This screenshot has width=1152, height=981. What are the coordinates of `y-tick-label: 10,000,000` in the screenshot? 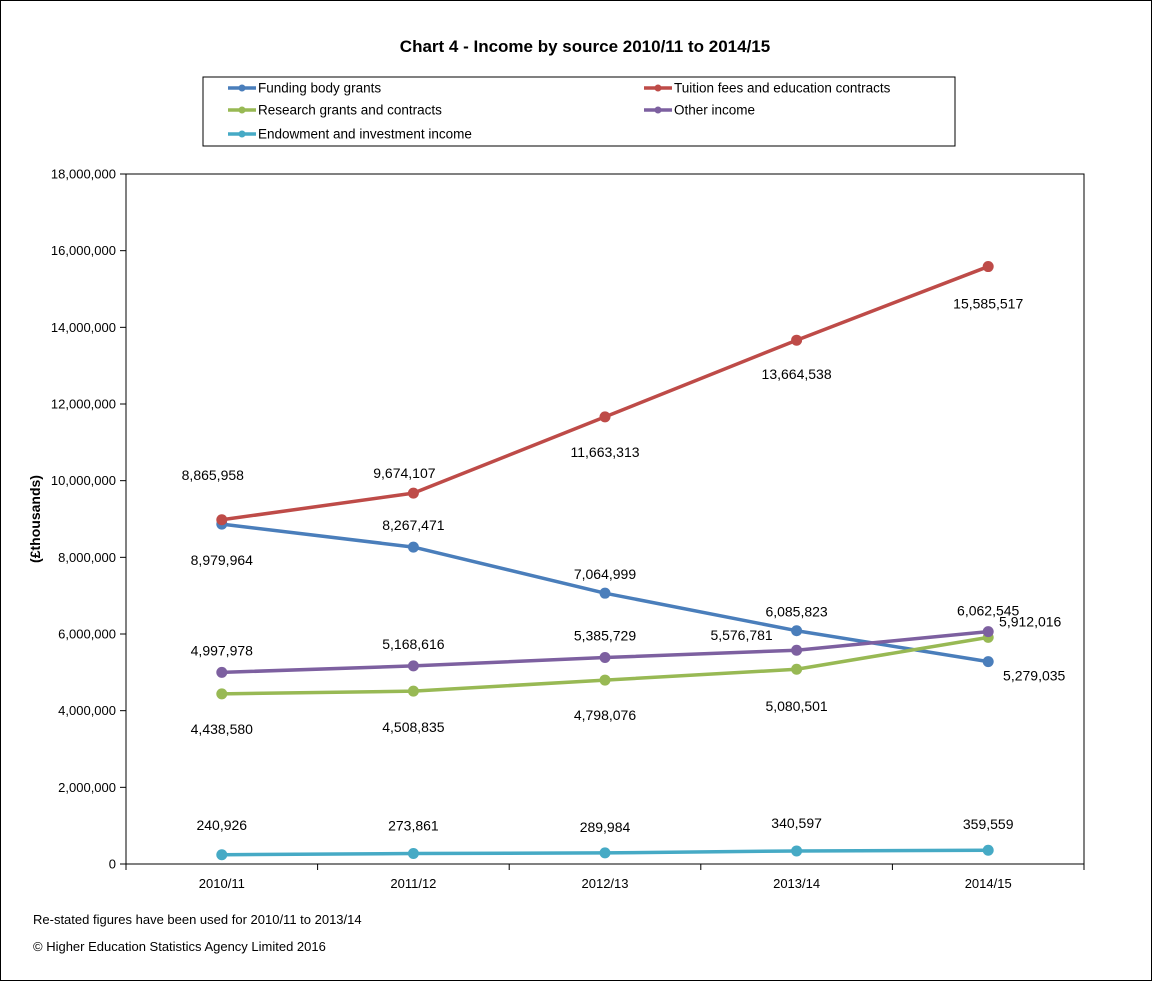 It's located at (83, 480).